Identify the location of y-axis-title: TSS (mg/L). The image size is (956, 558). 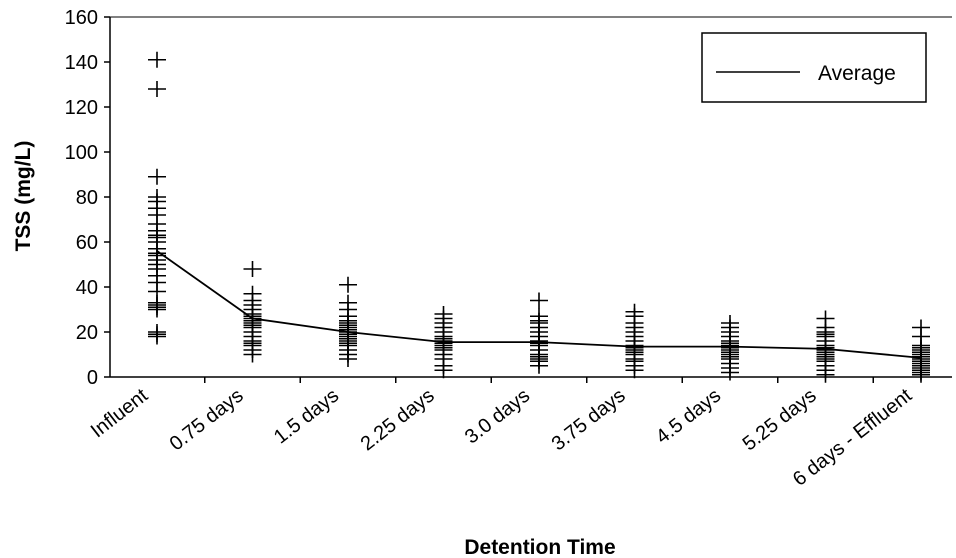
(23, 196).